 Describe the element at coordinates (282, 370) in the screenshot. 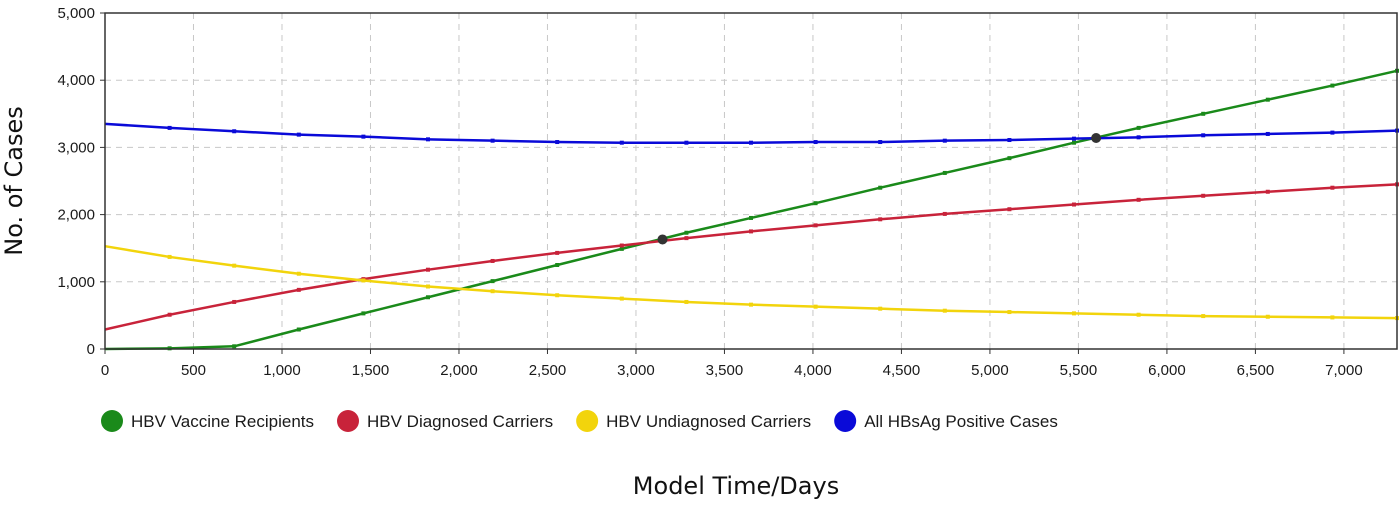

I see `x-tick-label: 1,000` at that location.